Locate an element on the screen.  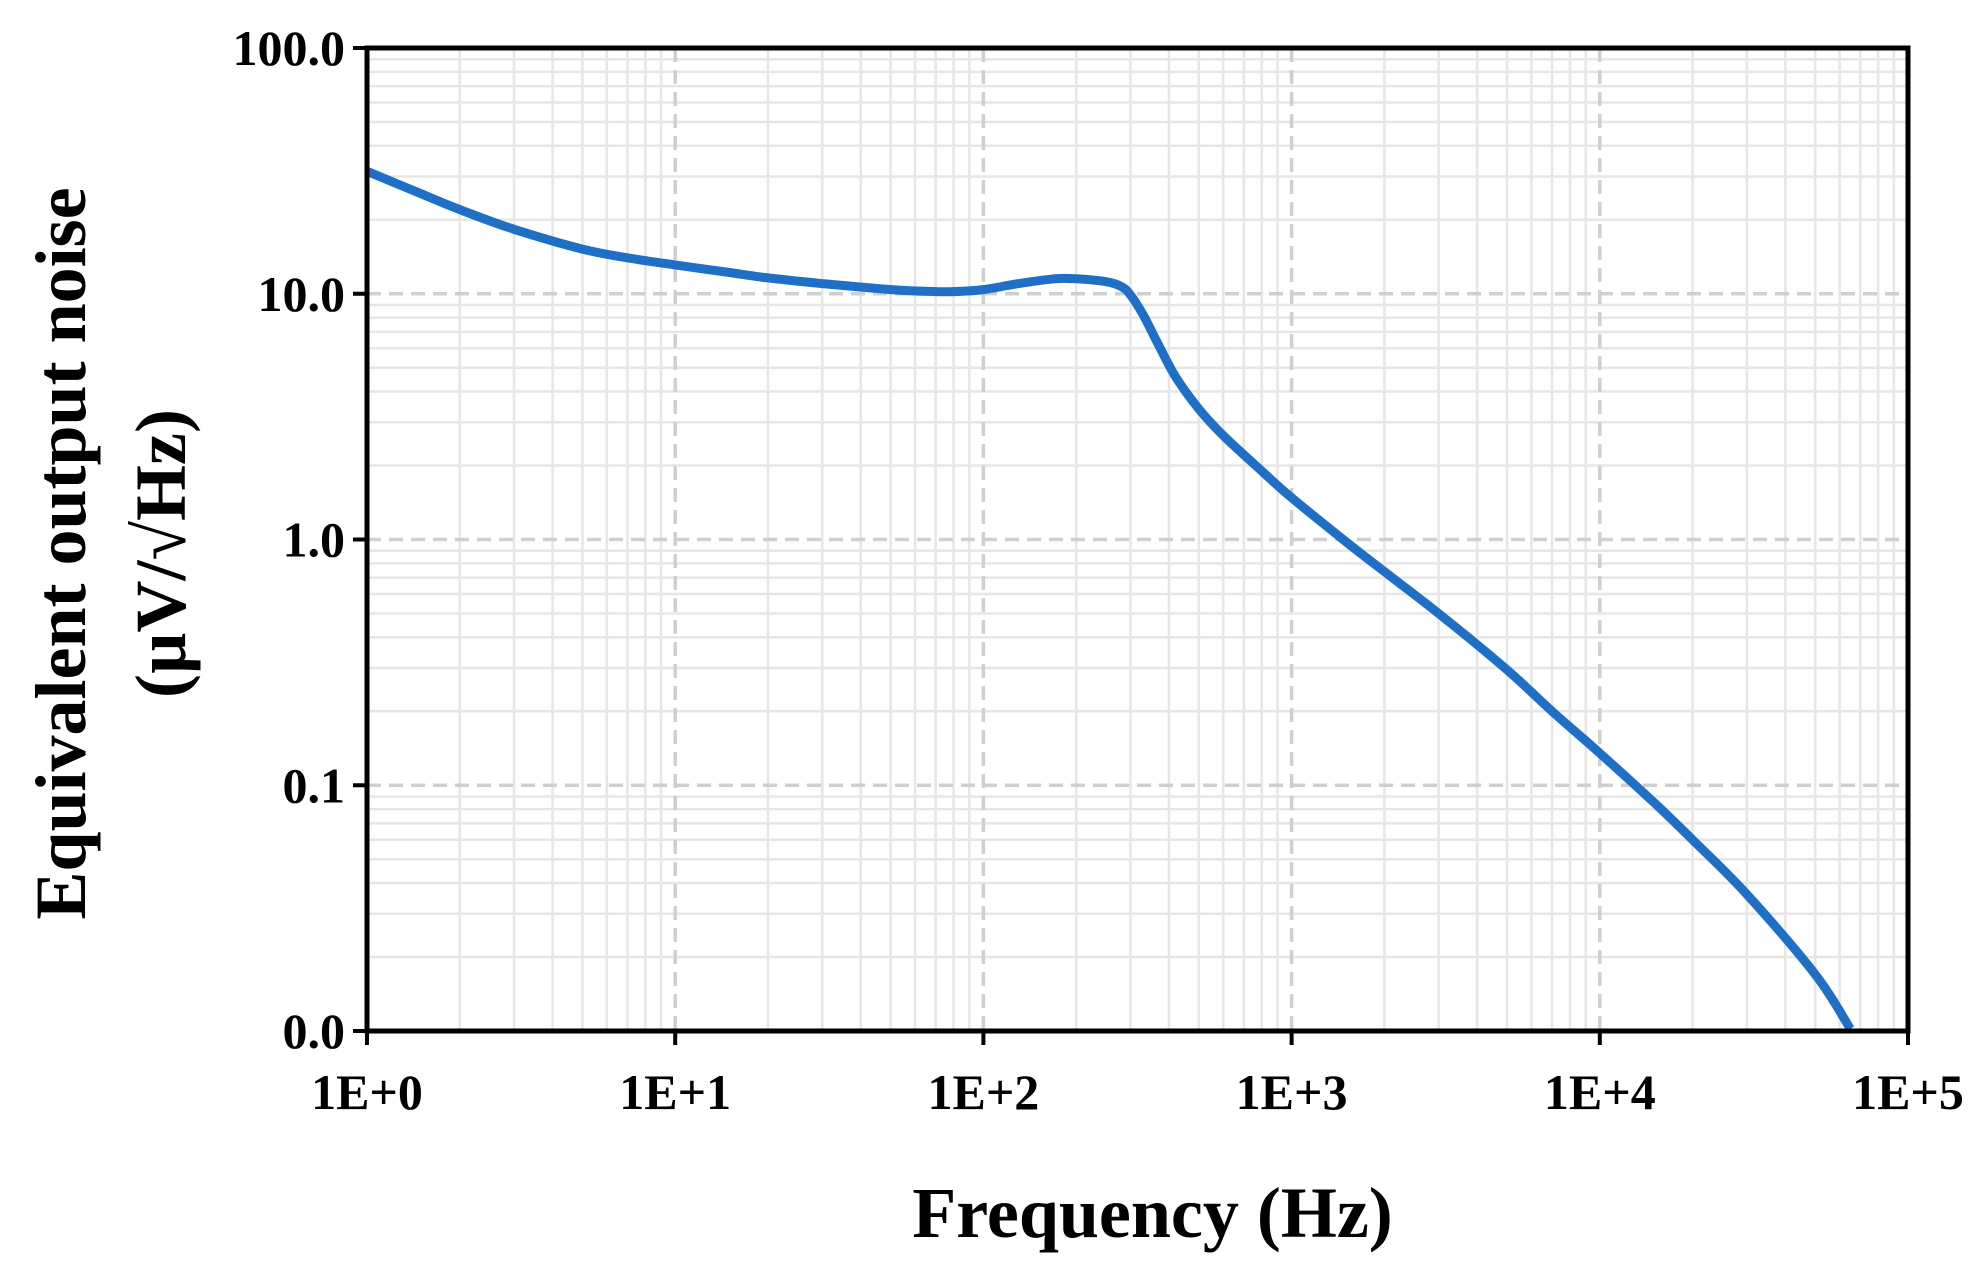
y-tick-label: 10.0 is located at coordinates (302, 294).